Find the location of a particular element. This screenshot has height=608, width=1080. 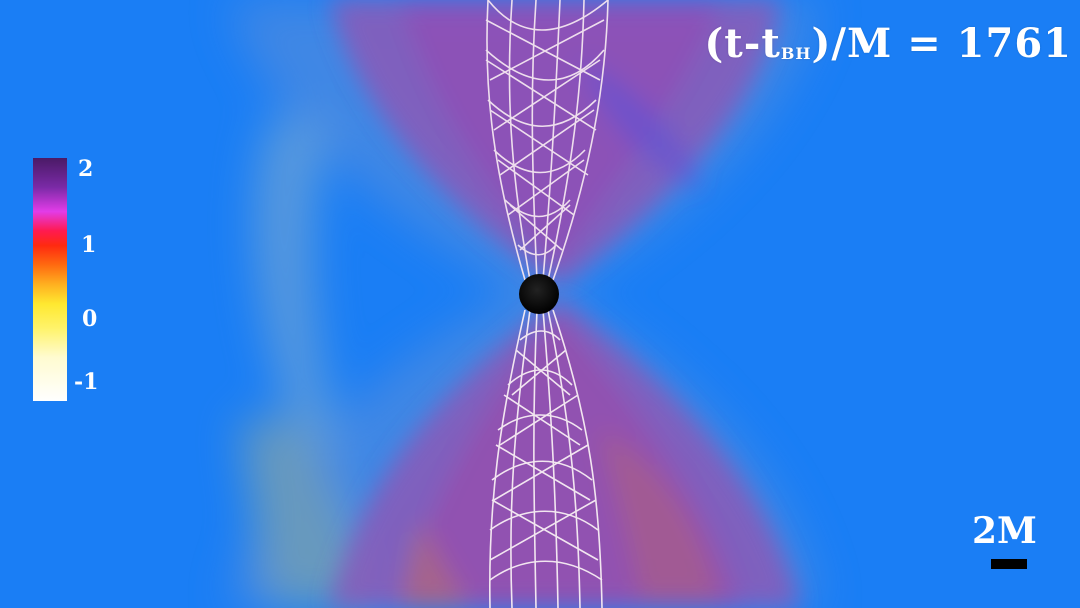

scale-bar is located at coordinates (1009, 564).